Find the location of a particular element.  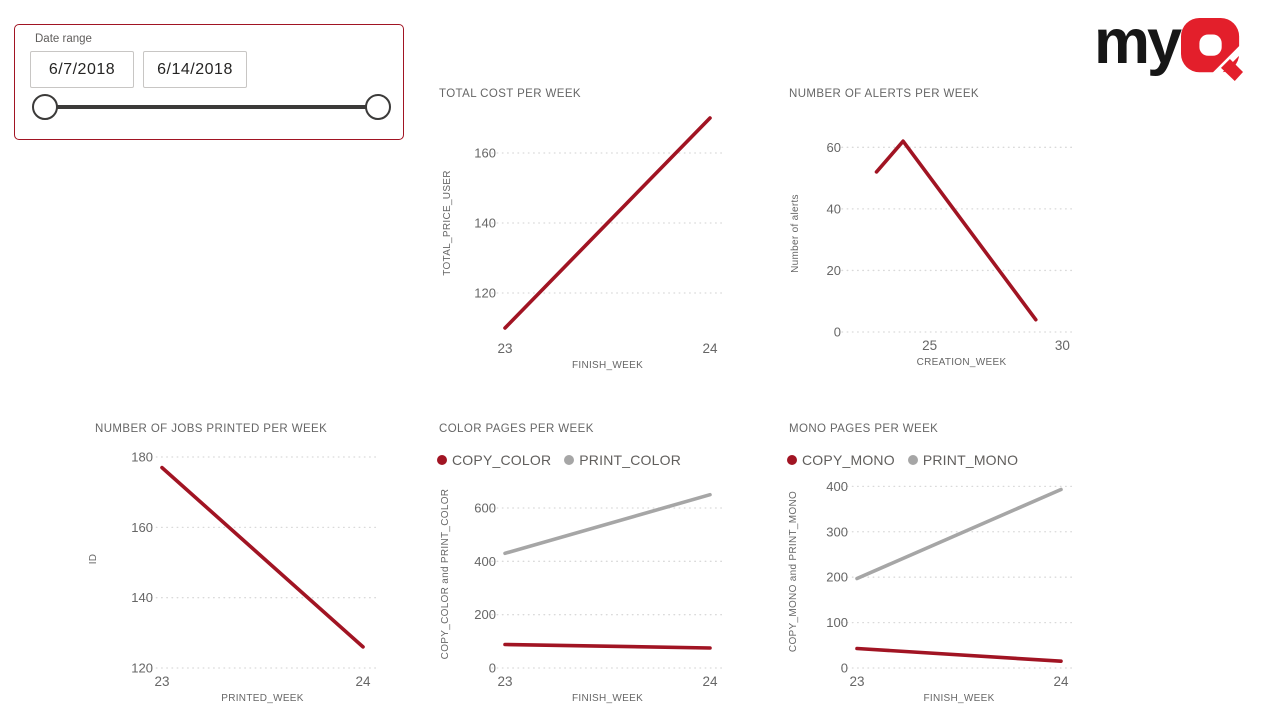

myq-logo: my is located at coordinates (1181, 44).